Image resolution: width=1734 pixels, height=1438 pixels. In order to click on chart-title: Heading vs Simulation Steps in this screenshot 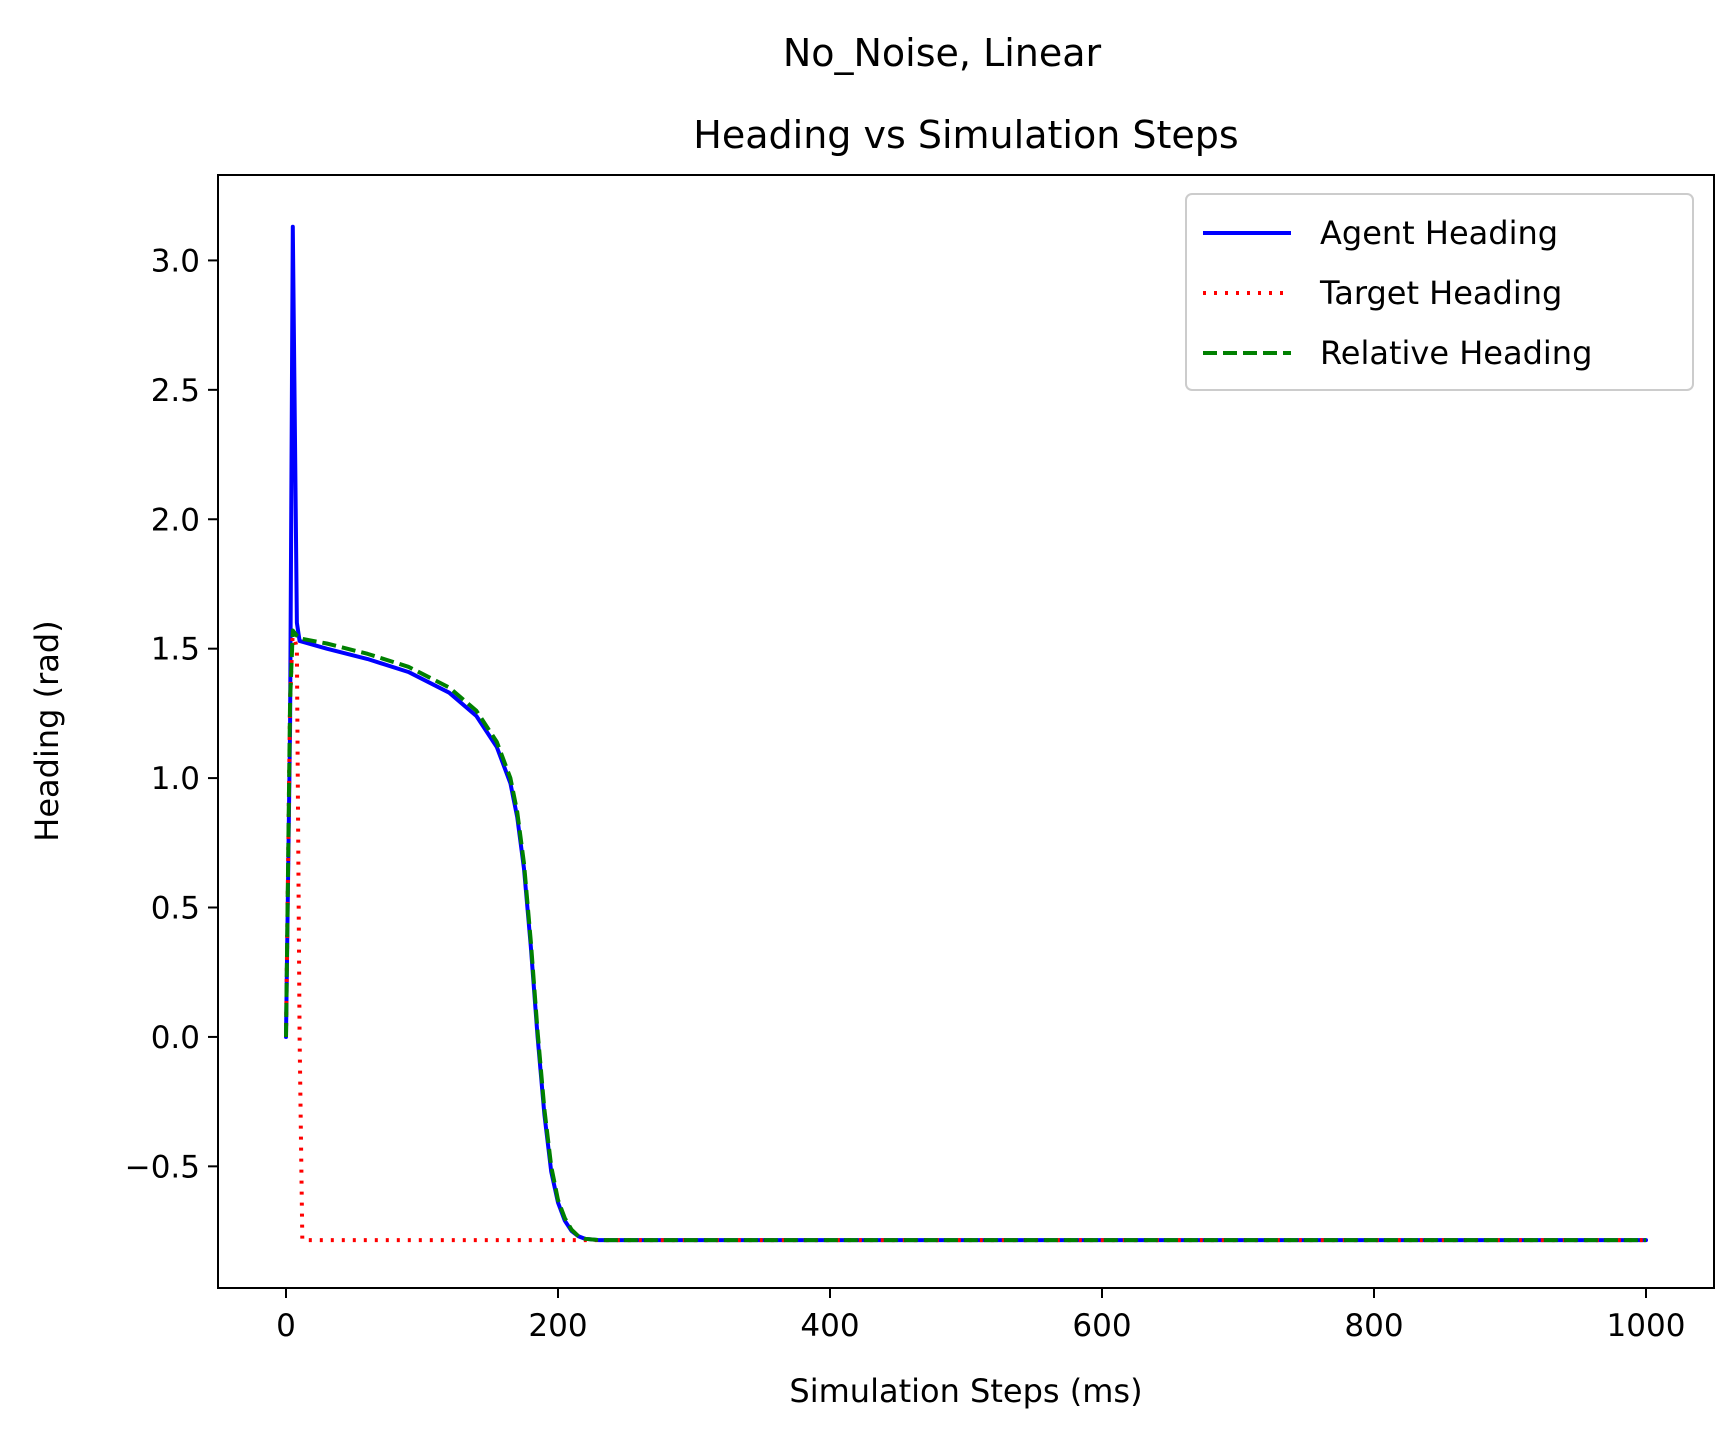, I will do `click(965, 135)`.